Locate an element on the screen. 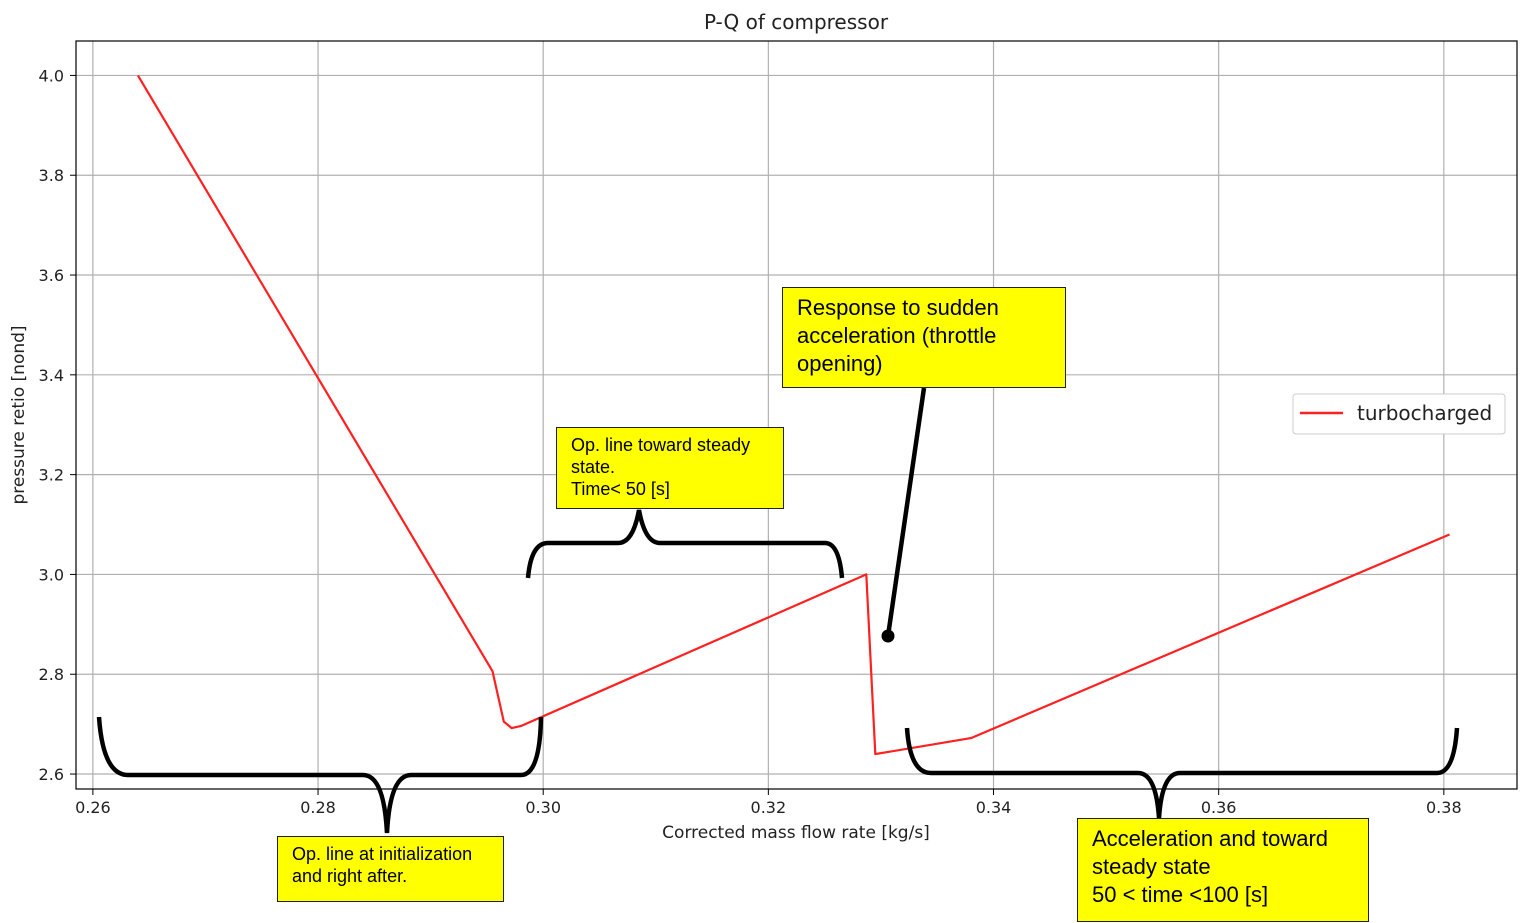  x-tick-label: 0.28 is located at coordinates (318, 807).